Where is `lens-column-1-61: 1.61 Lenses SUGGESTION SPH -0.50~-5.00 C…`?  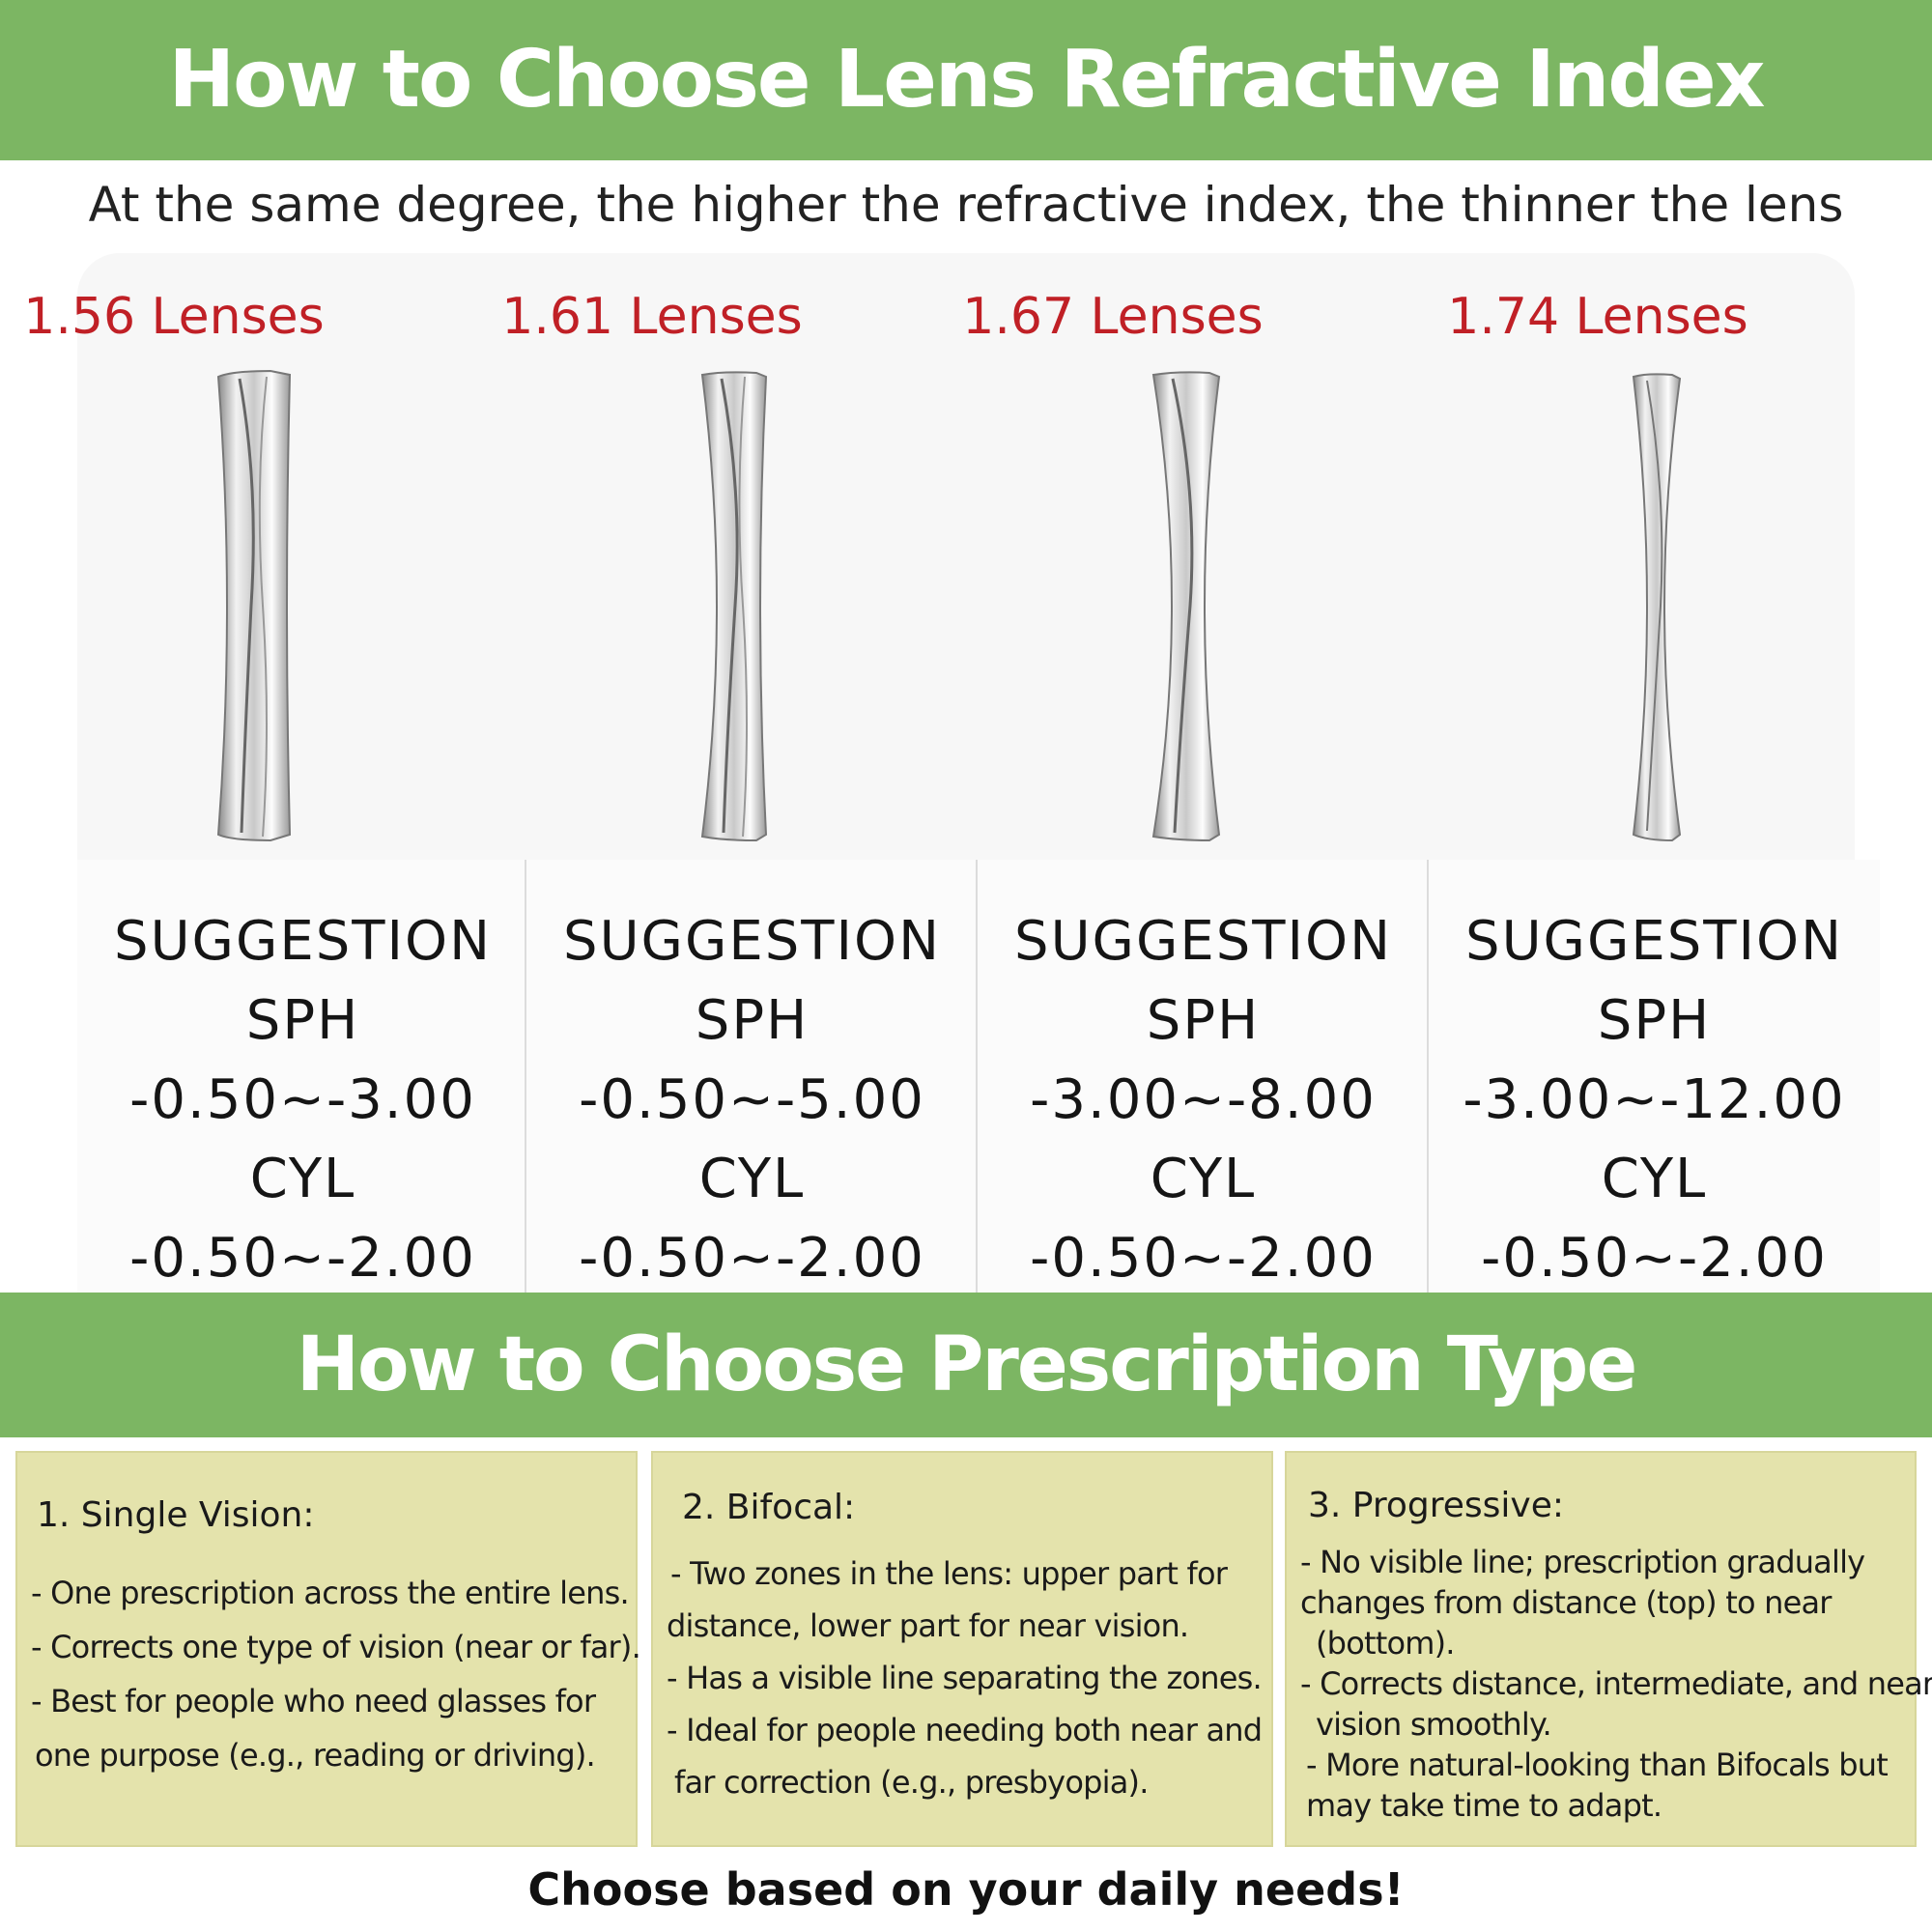 lens-column-1-61: 1.61 Lenses SUGGESTION SPH -0.50~-5.00 C… is located at coordinates (739, 773).